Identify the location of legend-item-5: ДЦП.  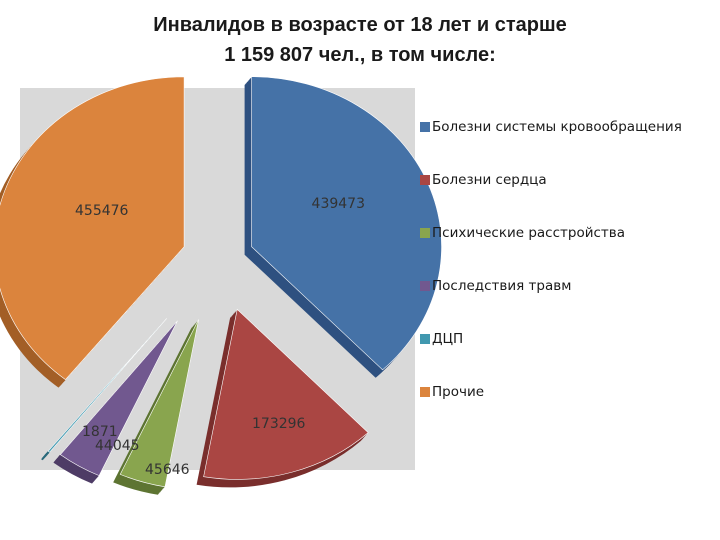
(441, 339).